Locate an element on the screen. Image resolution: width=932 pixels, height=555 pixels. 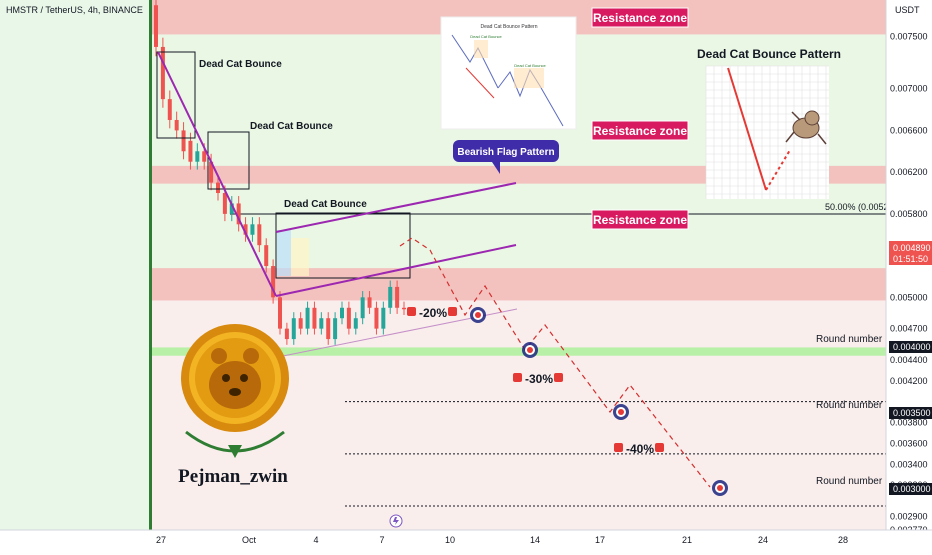
currency-label: USDT is located at coordinates (907, 10).